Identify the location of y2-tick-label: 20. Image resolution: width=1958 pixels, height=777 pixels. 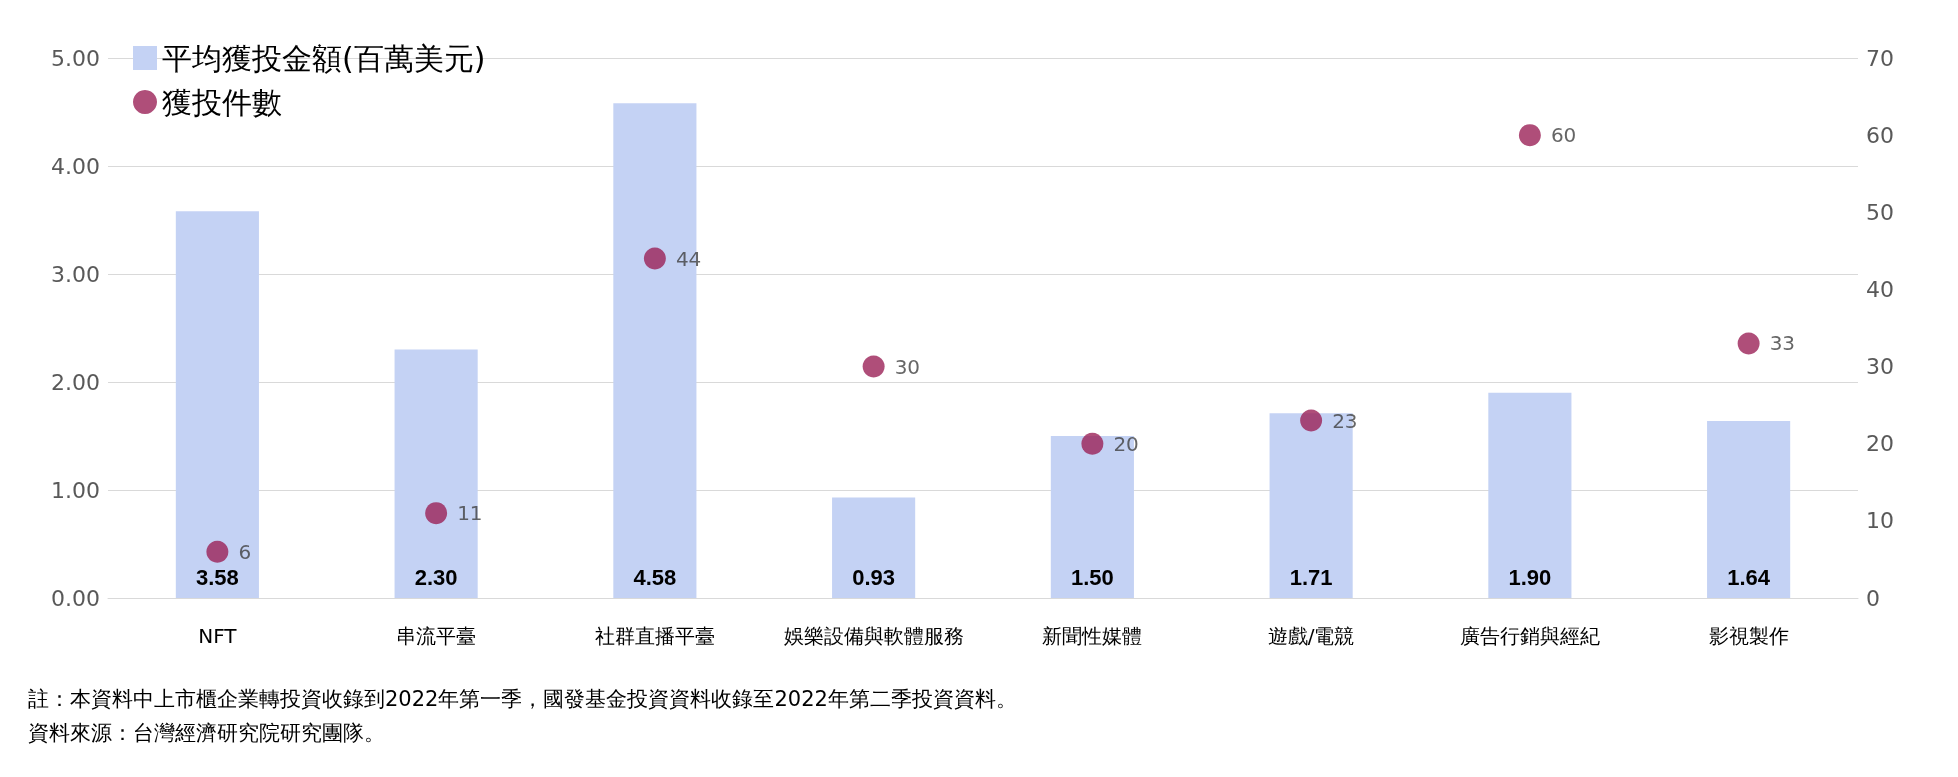
(1880, 444).